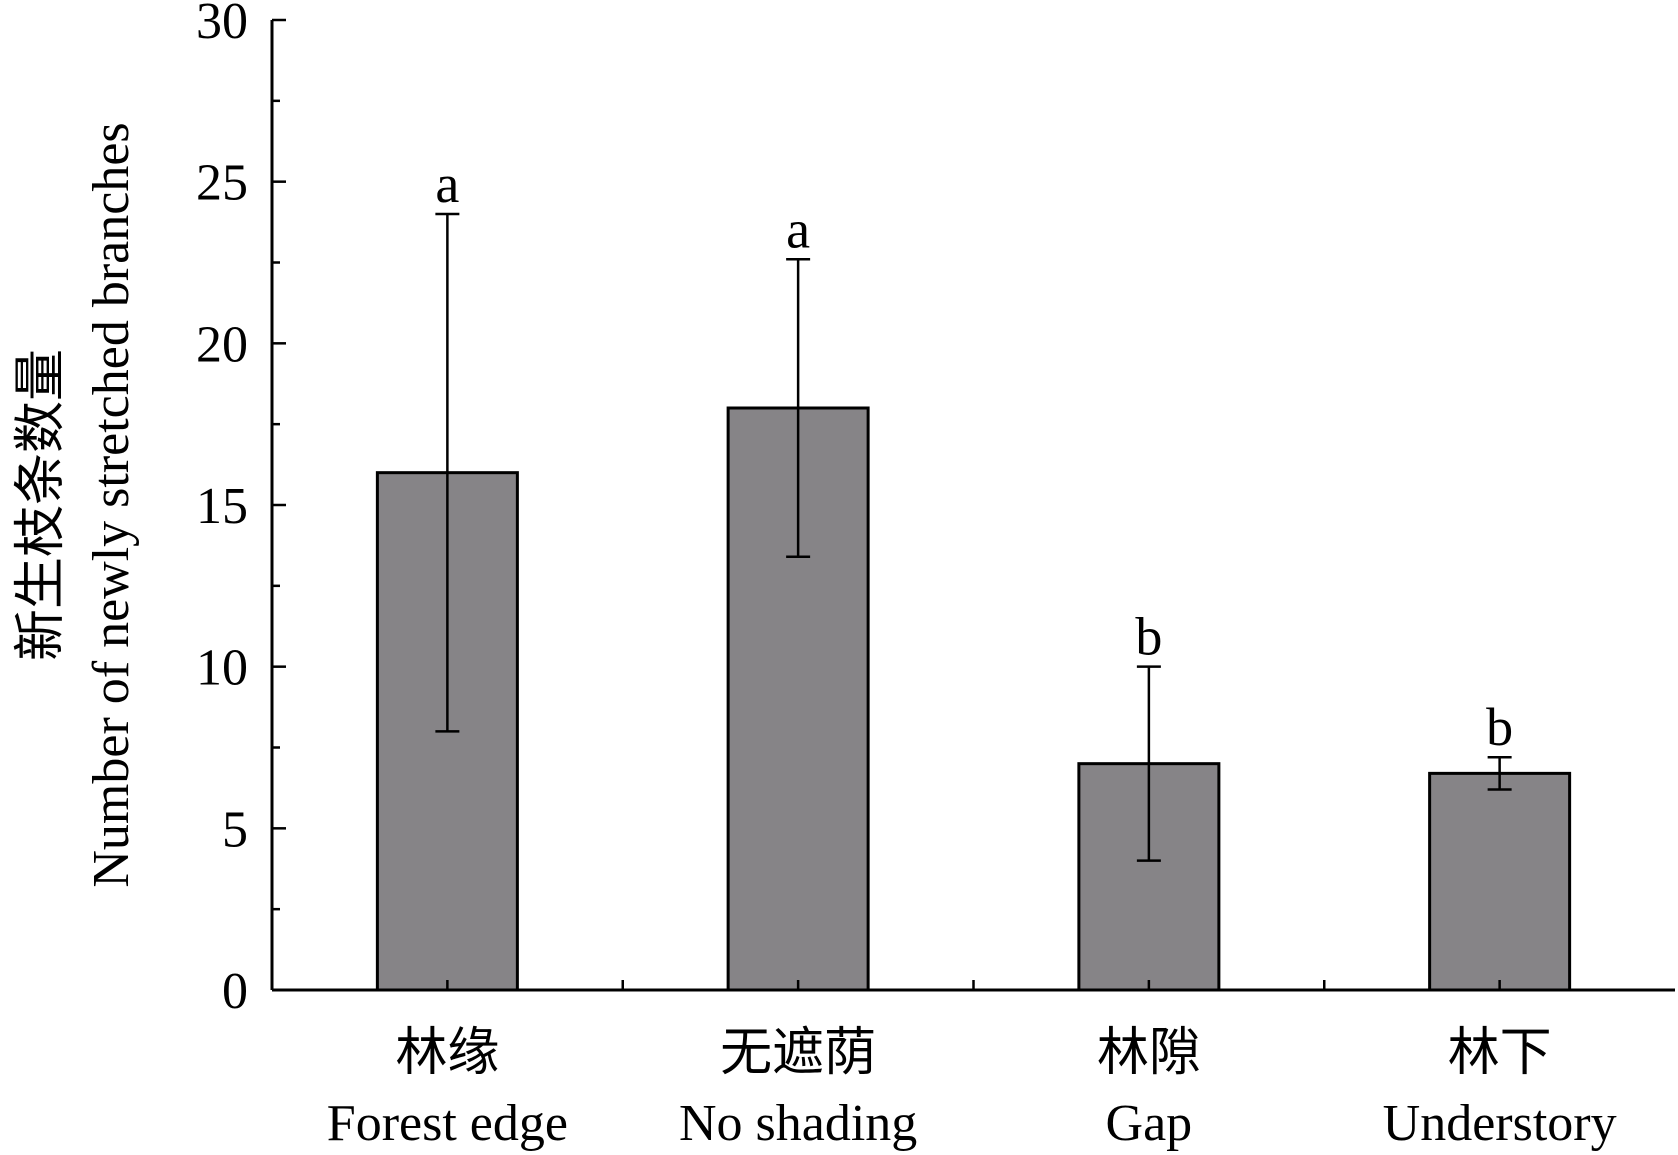  Describe the element at coordinates (222, 668) in the screenshot. I see `y-tick-label: 10` at that location.